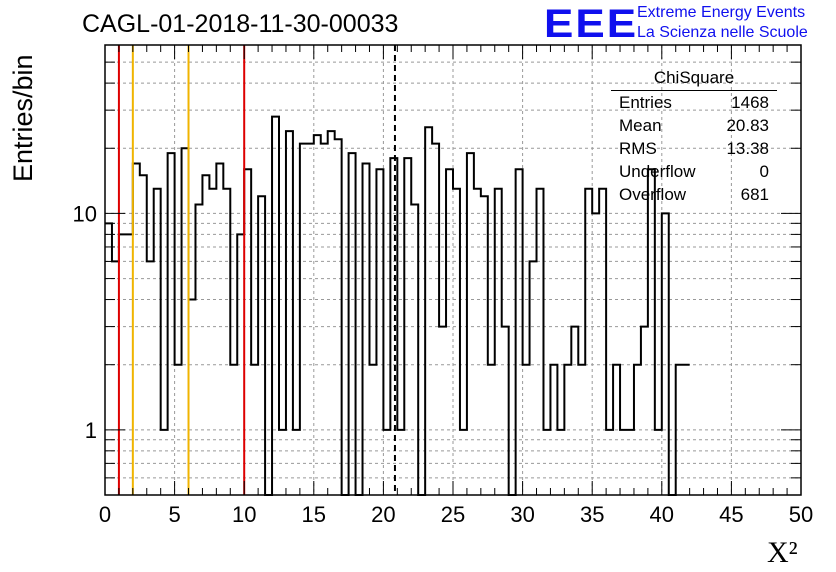 Image resolution: width=836 pixels, height=572 pixels. What do you see at coordinates (694, 127) in the screenshot?
I see `stats-row-mean: Mean 20.83` at bounding box center [694, 127].